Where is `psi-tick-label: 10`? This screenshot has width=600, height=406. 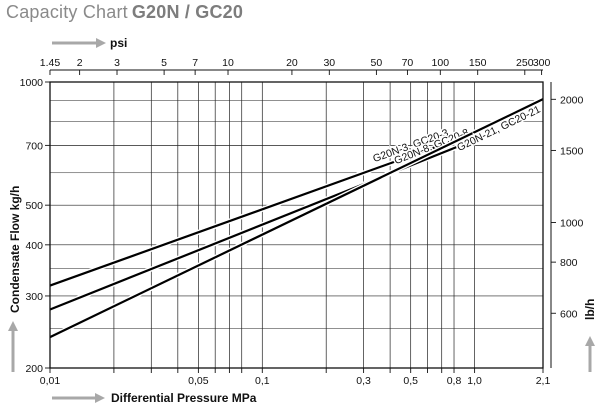
psi-tick-label: 10 is located at coordinates (228, 63).